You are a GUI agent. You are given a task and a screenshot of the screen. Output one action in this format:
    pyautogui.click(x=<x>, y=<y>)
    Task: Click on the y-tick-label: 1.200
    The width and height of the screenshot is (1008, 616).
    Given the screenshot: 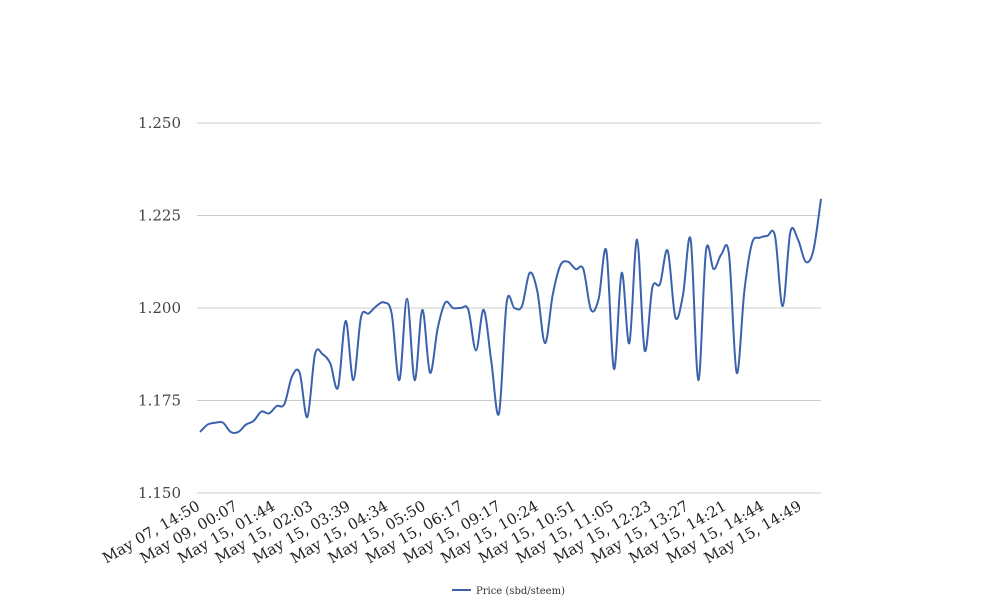 What is the action you would take?
    pyautogui.click(x=159, y=308)
    